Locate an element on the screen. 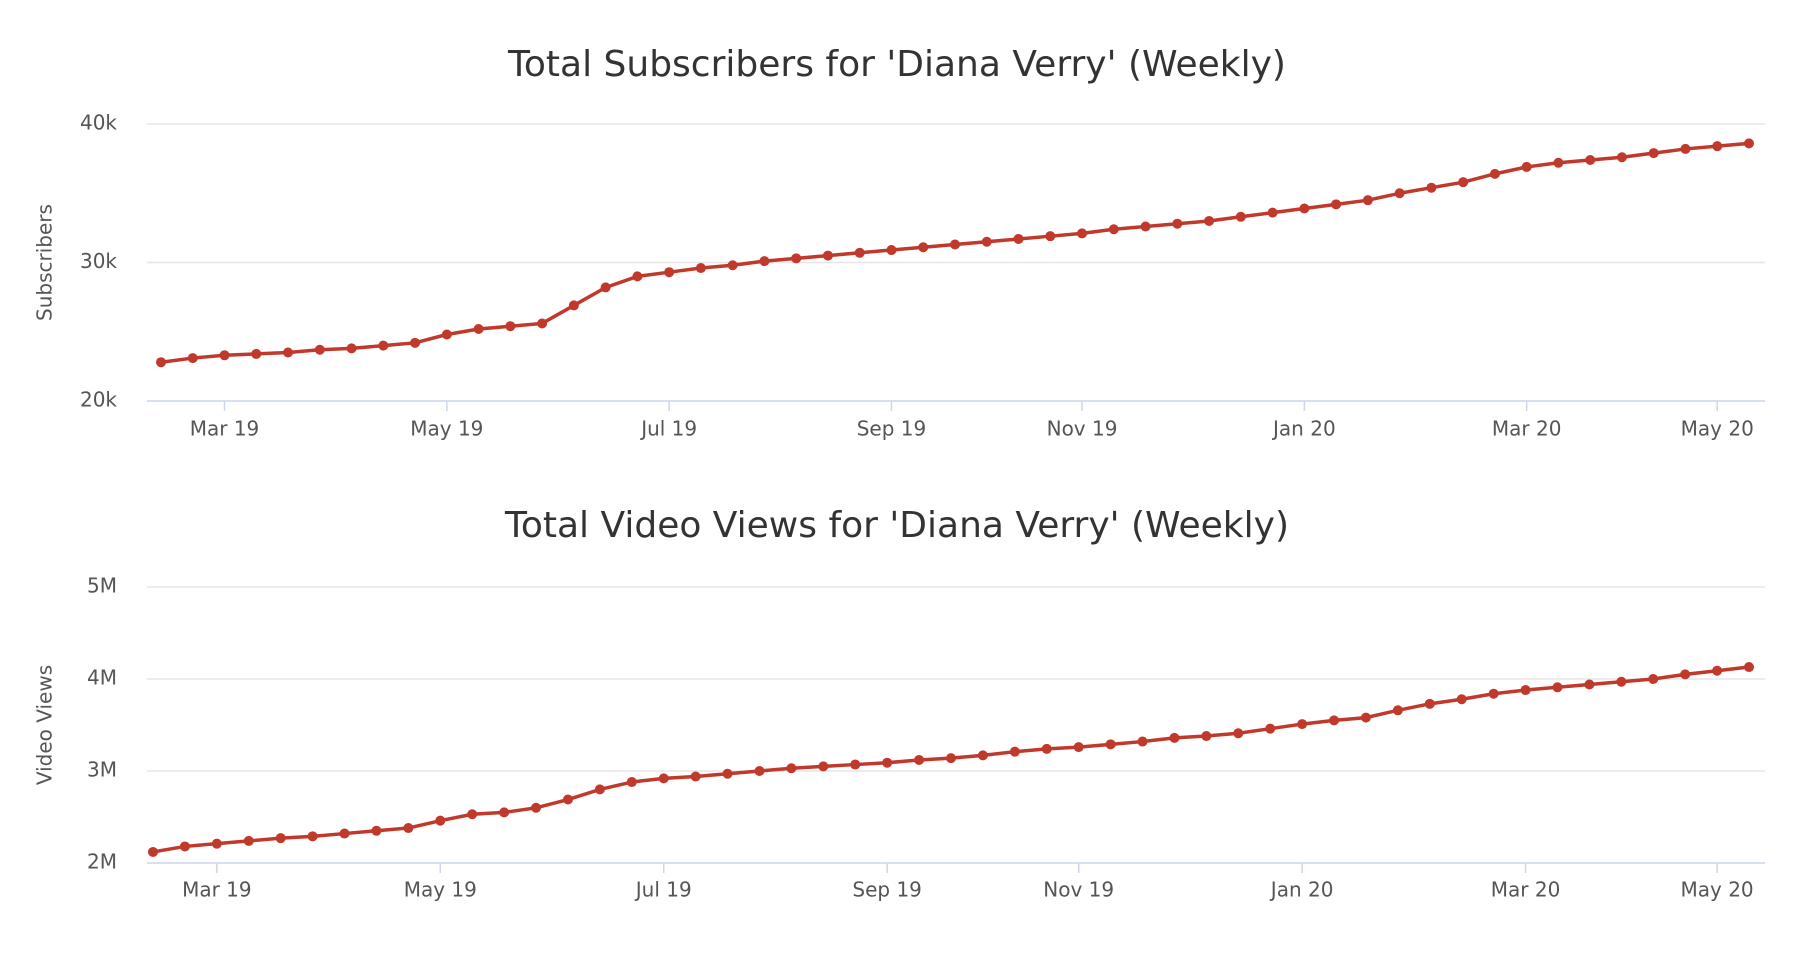 This screenshot has width=1795, height=965. y-tick-label: 20k is located at coordinates (98, 400).